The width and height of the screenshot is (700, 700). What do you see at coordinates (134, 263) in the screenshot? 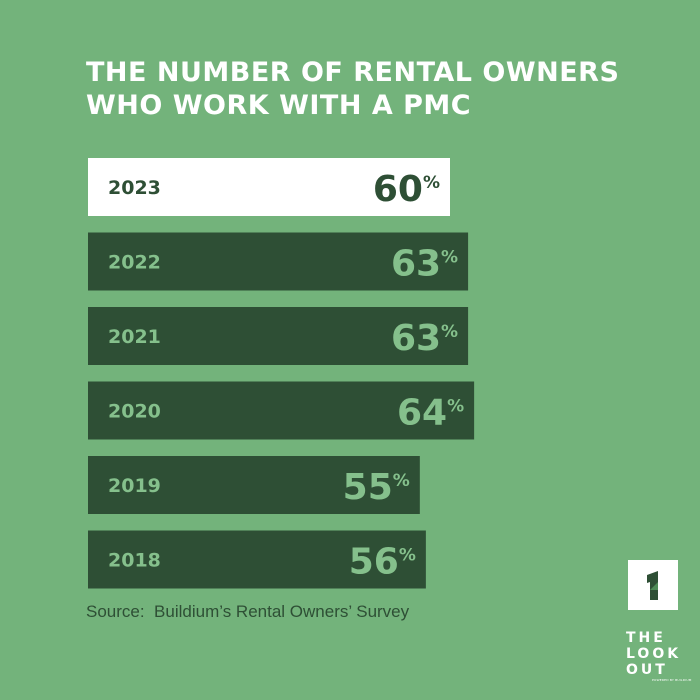
I see `category-label-2022: 2022` at bounding box center [134, 263].